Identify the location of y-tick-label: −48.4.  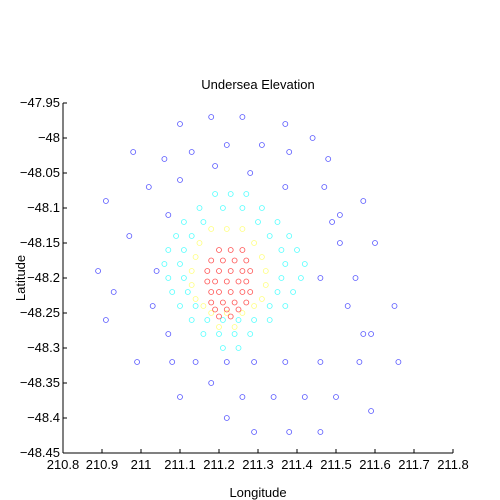
(43, 417).